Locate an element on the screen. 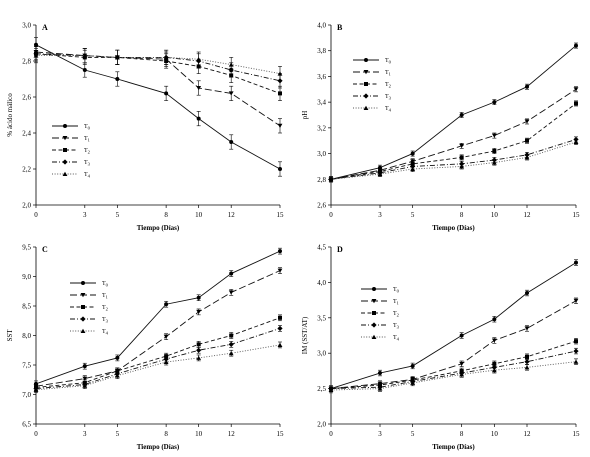 The image size is (590, 457). y-tick-label: 2,5 is located at coordinates (321, 389).